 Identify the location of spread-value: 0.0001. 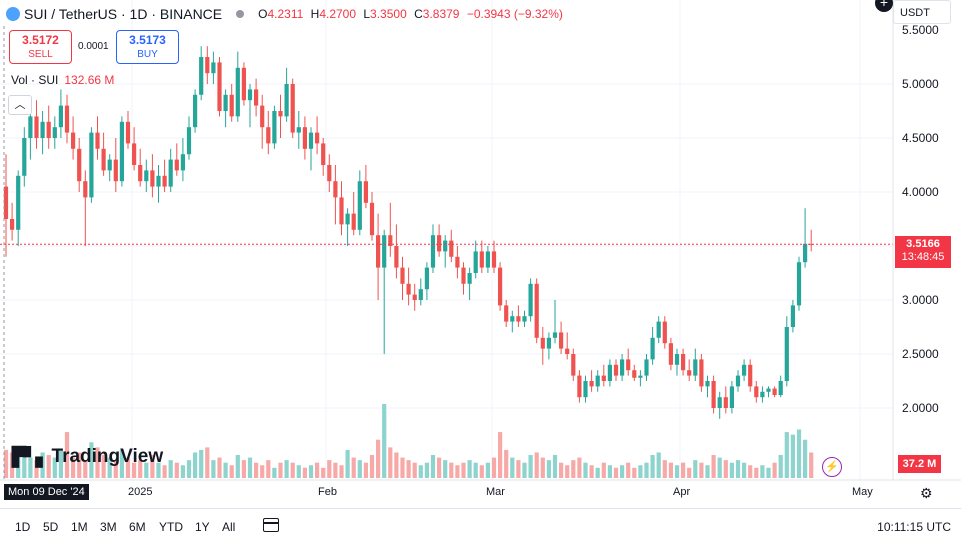
(93, 46).